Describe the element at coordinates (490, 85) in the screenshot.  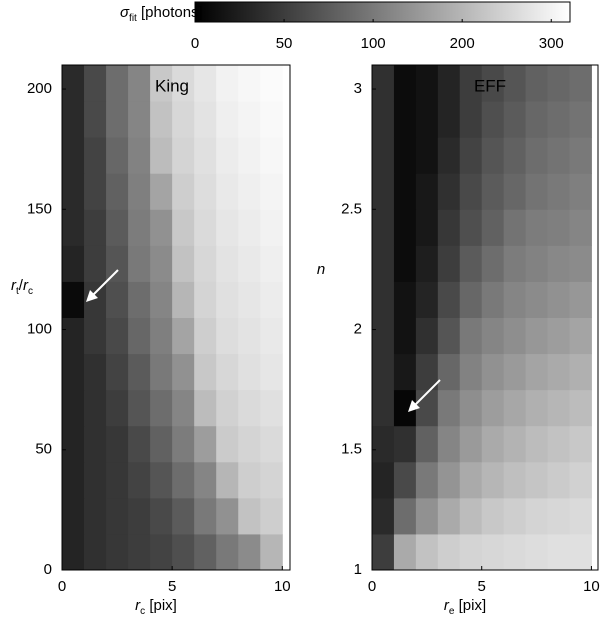
I see `panel-title: EFF` at that location.